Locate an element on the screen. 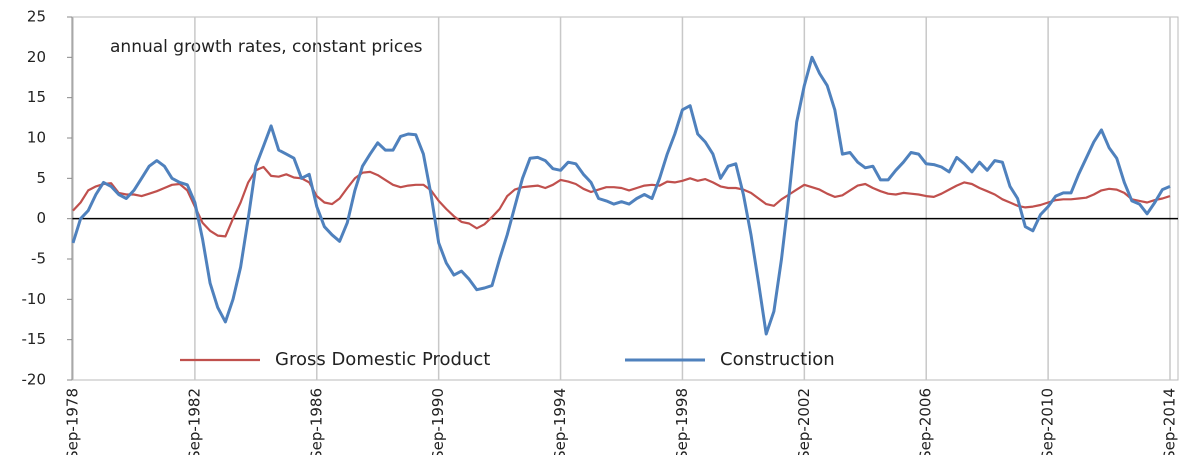  y-tick-label: 20 is located at coordinates (36, 57).